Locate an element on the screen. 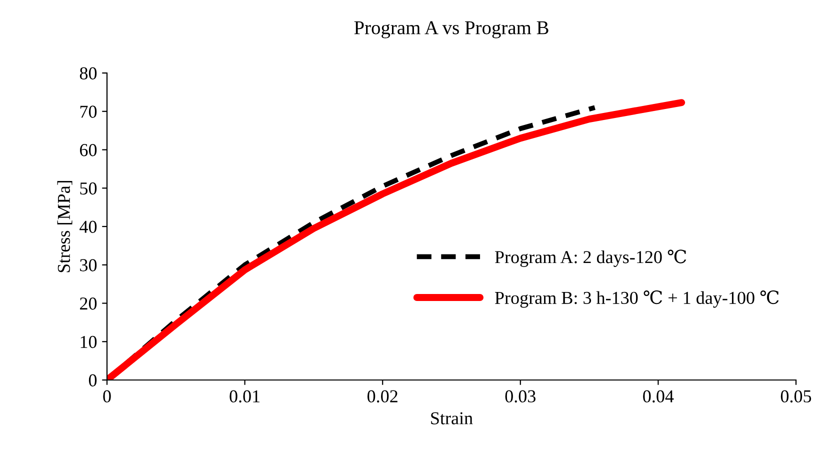 The image size is (817, 456). x-tick-label: 0.03 is located at coordinates (520, 396).